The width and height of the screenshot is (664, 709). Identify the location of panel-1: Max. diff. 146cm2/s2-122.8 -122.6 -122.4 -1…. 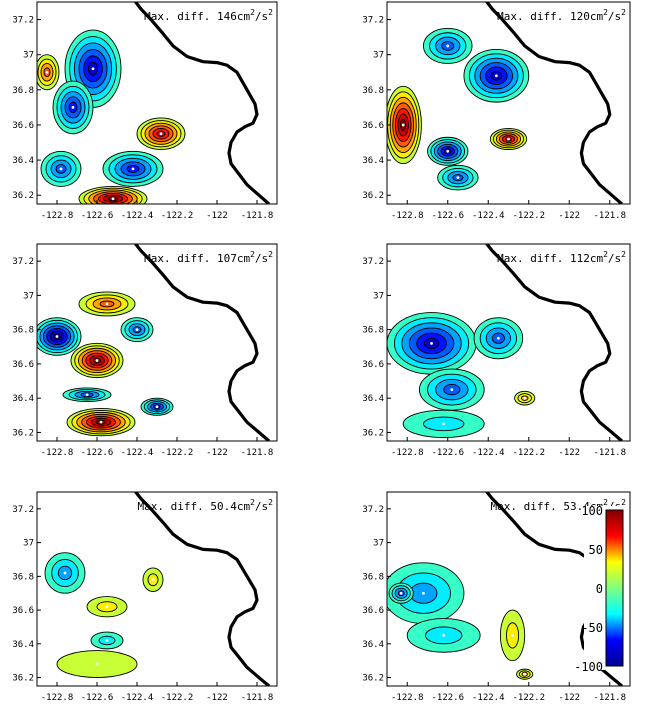
(145, 111).